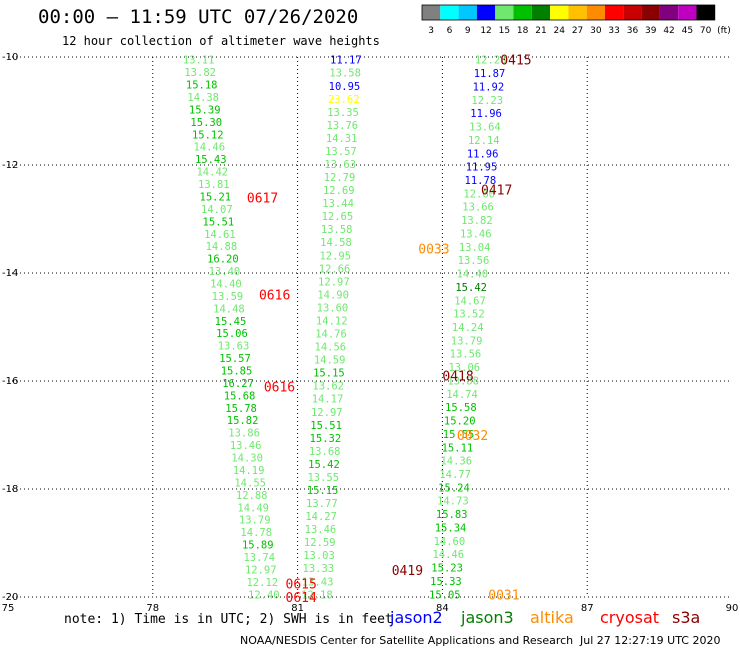 The width and height of the screenshot is (740, 650). I want to click on swh-value-label: 13.11, so click(199, 61).